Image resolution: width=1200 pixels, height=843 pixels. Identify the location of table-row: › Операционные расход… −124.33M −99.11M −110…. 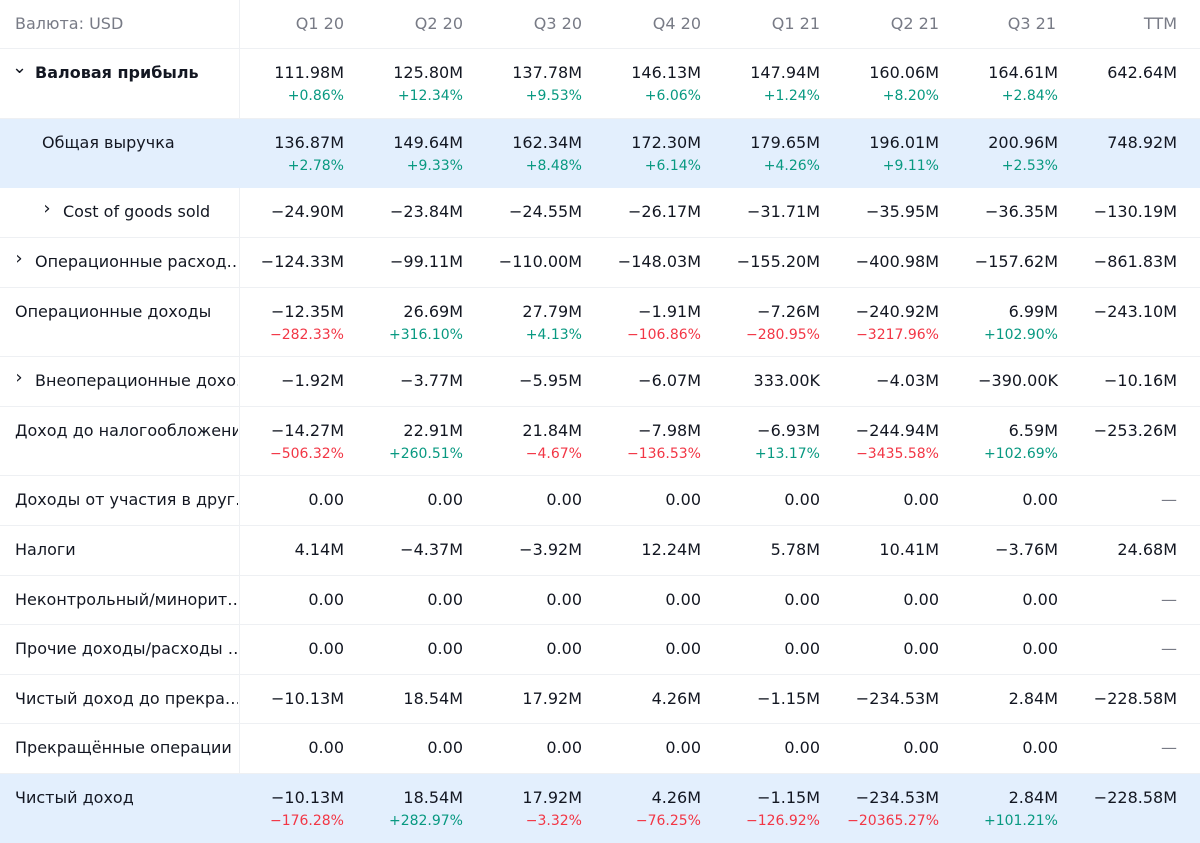
(600, 263).